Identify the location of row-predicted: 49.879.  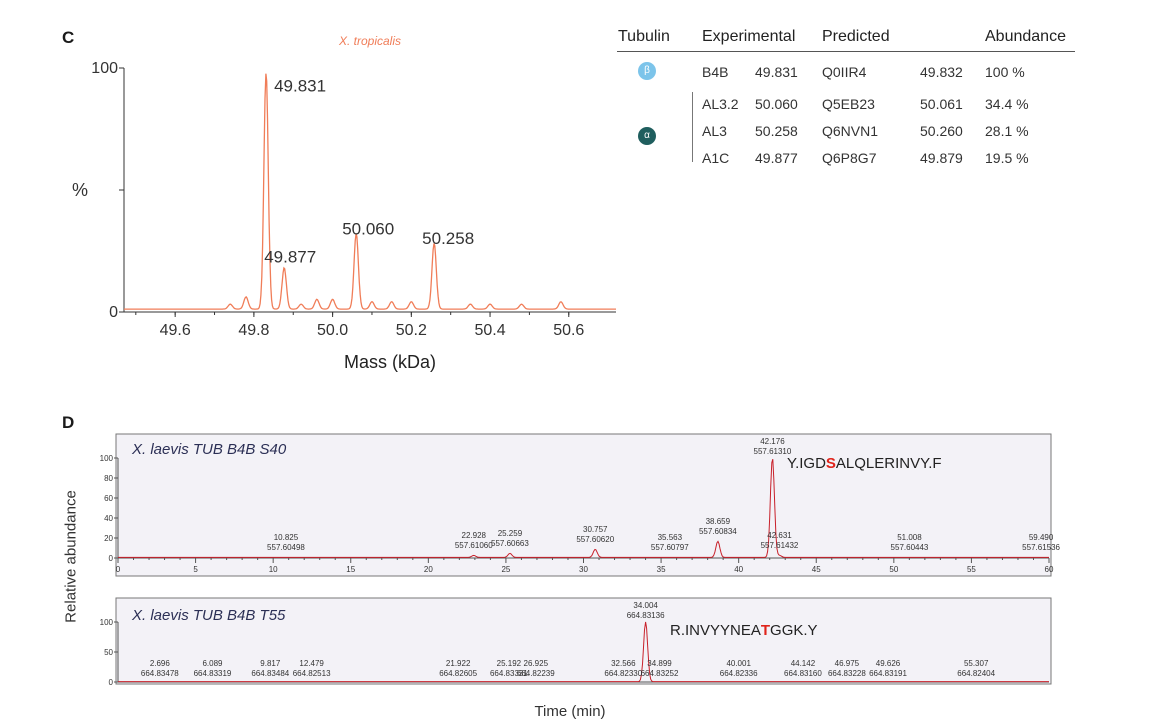
(941, 158).